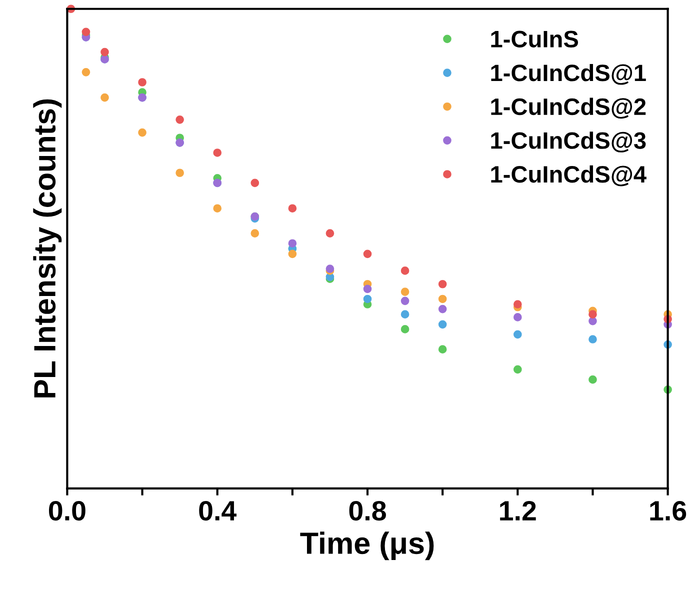 Image resolution: width=700 pixels, height=592 pixels. Describe the element at coordinates (534, 39) in the screenshot. I see `legend-label: 1-CuInS` at that location.